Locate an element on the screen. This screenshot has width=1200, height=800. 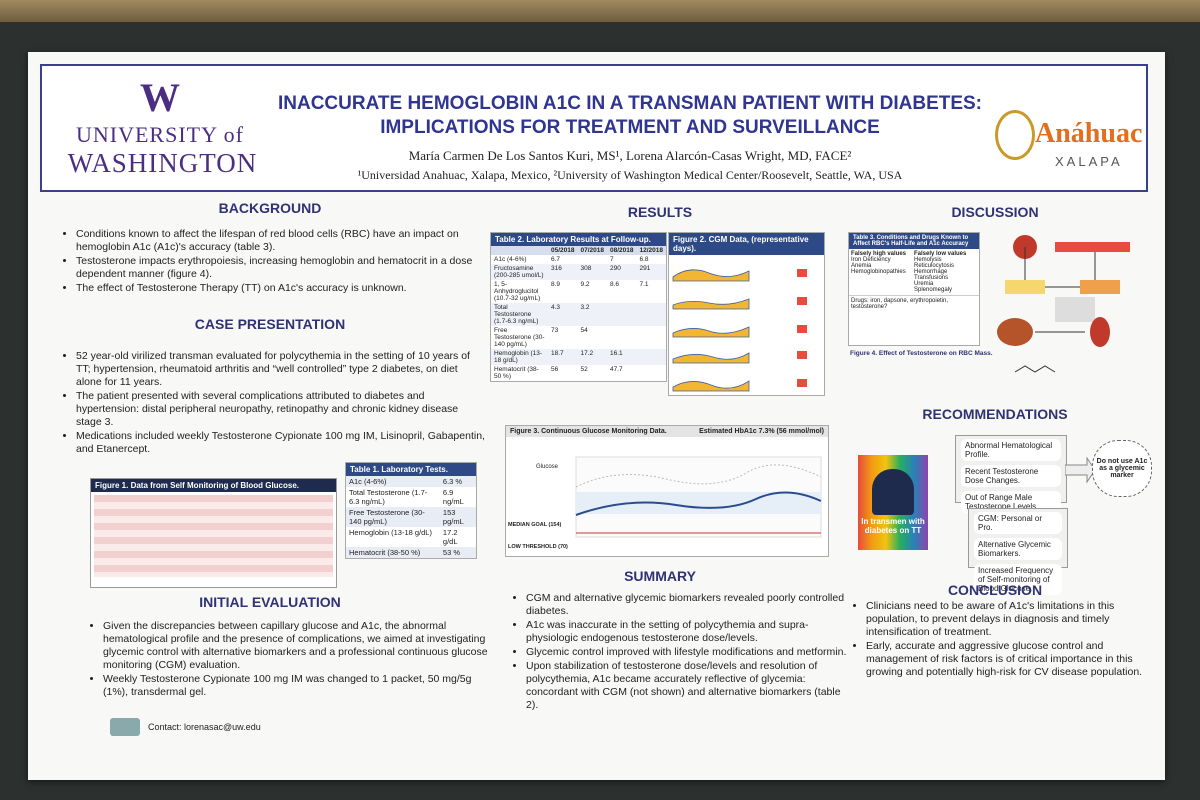
table-cell: 8.9 is located at coordinates (556, 284).